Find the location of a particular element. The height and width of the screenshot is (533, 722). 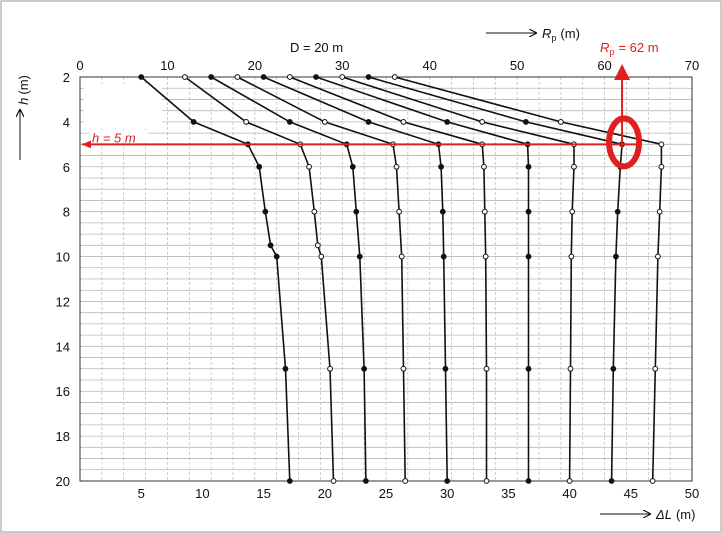

y-tick-label: 6 is located at coordinates (66, 167).